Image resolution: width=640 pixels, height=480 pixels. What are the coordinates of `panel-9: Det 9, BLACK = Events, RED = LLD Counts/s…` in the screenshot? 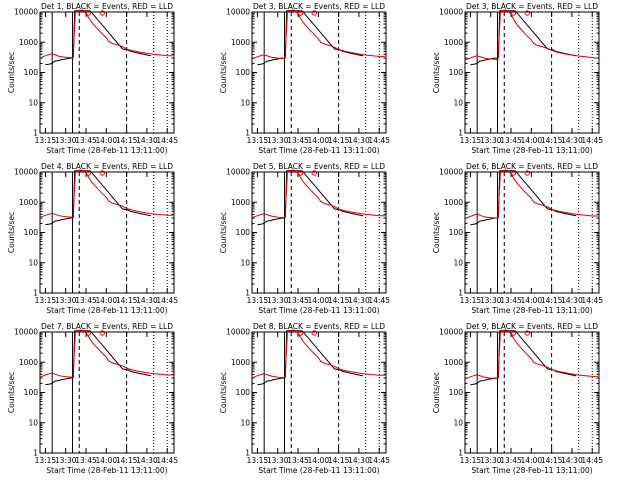 It's located at (517, 398).